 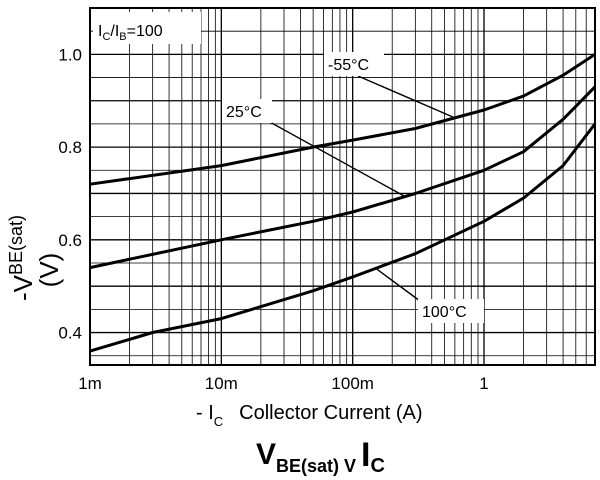 What do you see at coordinates (348, 65) in the screenshot?
I see `annotation-m55: -55°C` at bounding box center [348, 65].